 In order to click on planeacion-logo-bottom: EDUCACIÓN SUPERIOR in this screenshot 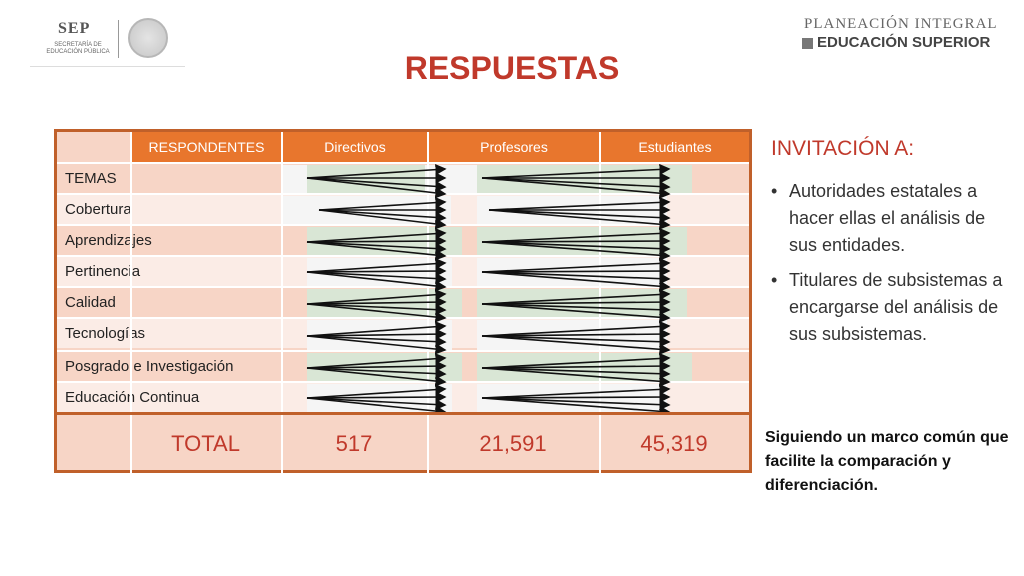, I will do `click(904, 42)`.